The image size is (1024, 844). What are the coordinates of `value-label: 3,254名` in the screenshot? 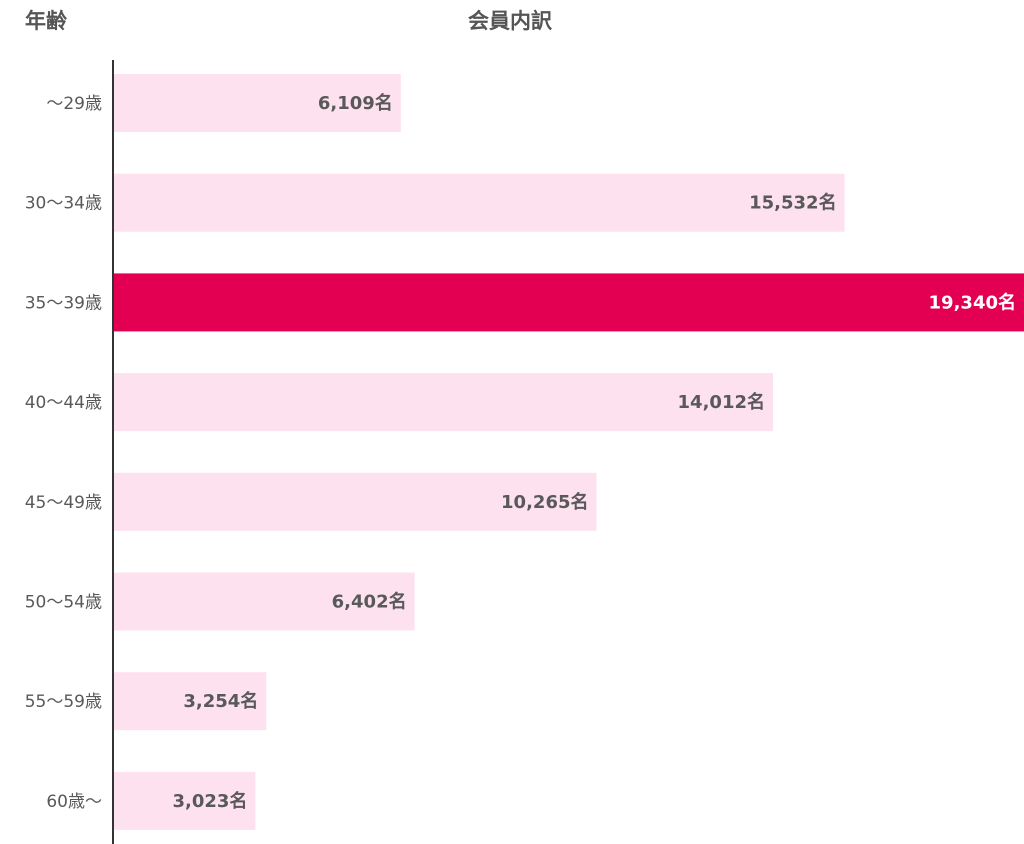 It's located at (220, 701).